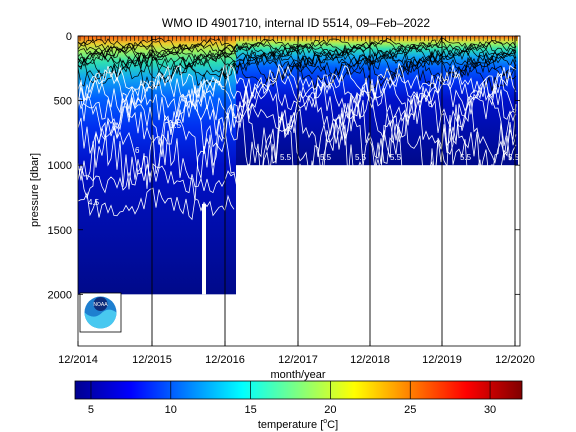  What do you see at coordinates (515, 360) in the screenshot?
I see `x-tick-label: 12/2020` at bounding box center [515, 360].